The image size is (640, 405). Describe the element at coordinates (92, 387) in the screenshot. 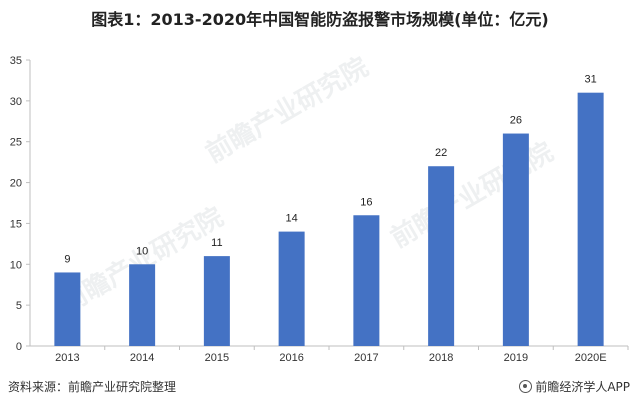

I see `source-note: 资料来源：前瞻产业研究院整理` at that location.